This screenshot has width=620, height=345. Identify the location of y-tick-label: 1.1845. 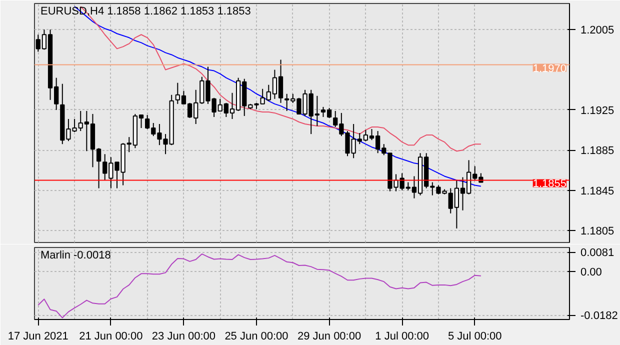
(597, 191).